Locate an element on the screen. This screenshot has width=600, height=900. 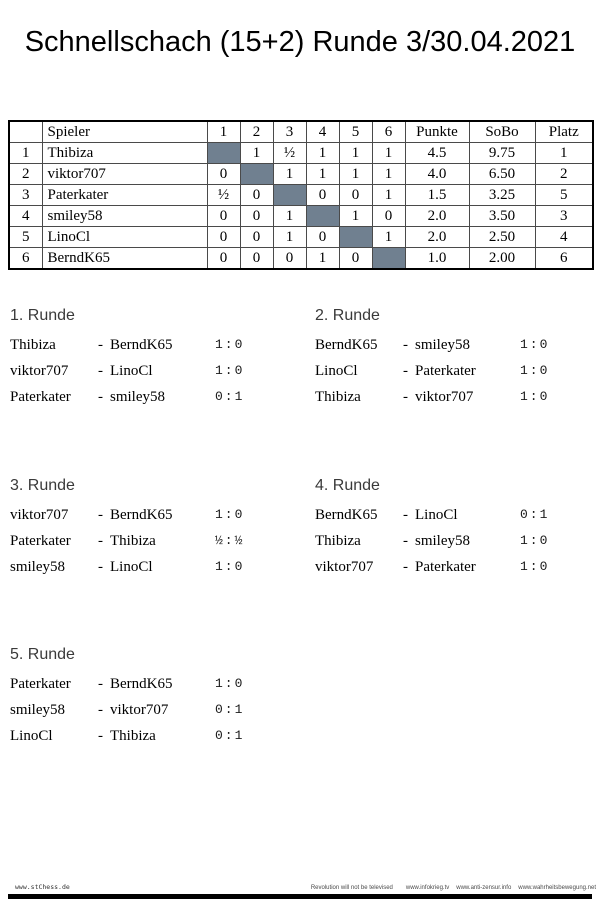
crosstable-row: 1 Thibiza 1 ½ 1 1 1 4.5 9.75 1 is located at coordinates (301, 153).